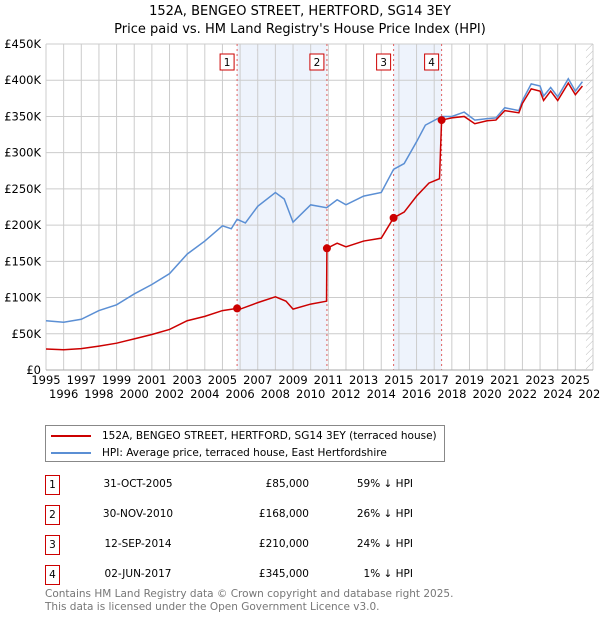  Describe the element at coordinates (63, 394) in the screenshot. I see `x-tick-label: 1996` at that location.